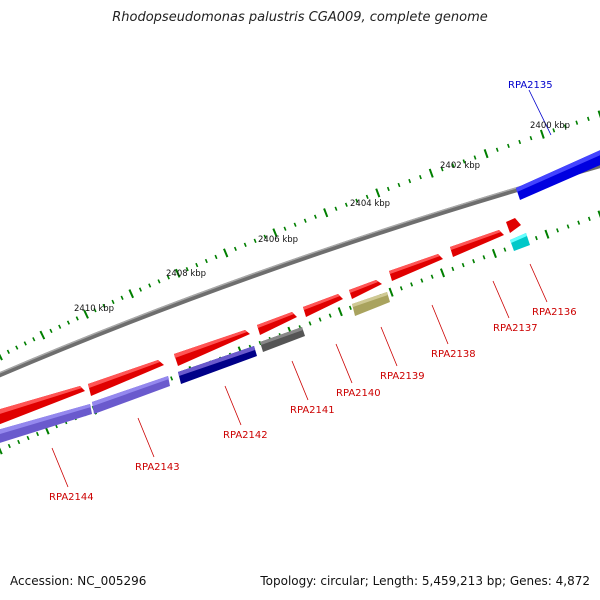 This screenshot has height=600, width=600. What do you see at coordinates (402, 376) in the screenshot?
I see `gene-label-rpa2139: RPA2139` at bounding box center [402, 376].